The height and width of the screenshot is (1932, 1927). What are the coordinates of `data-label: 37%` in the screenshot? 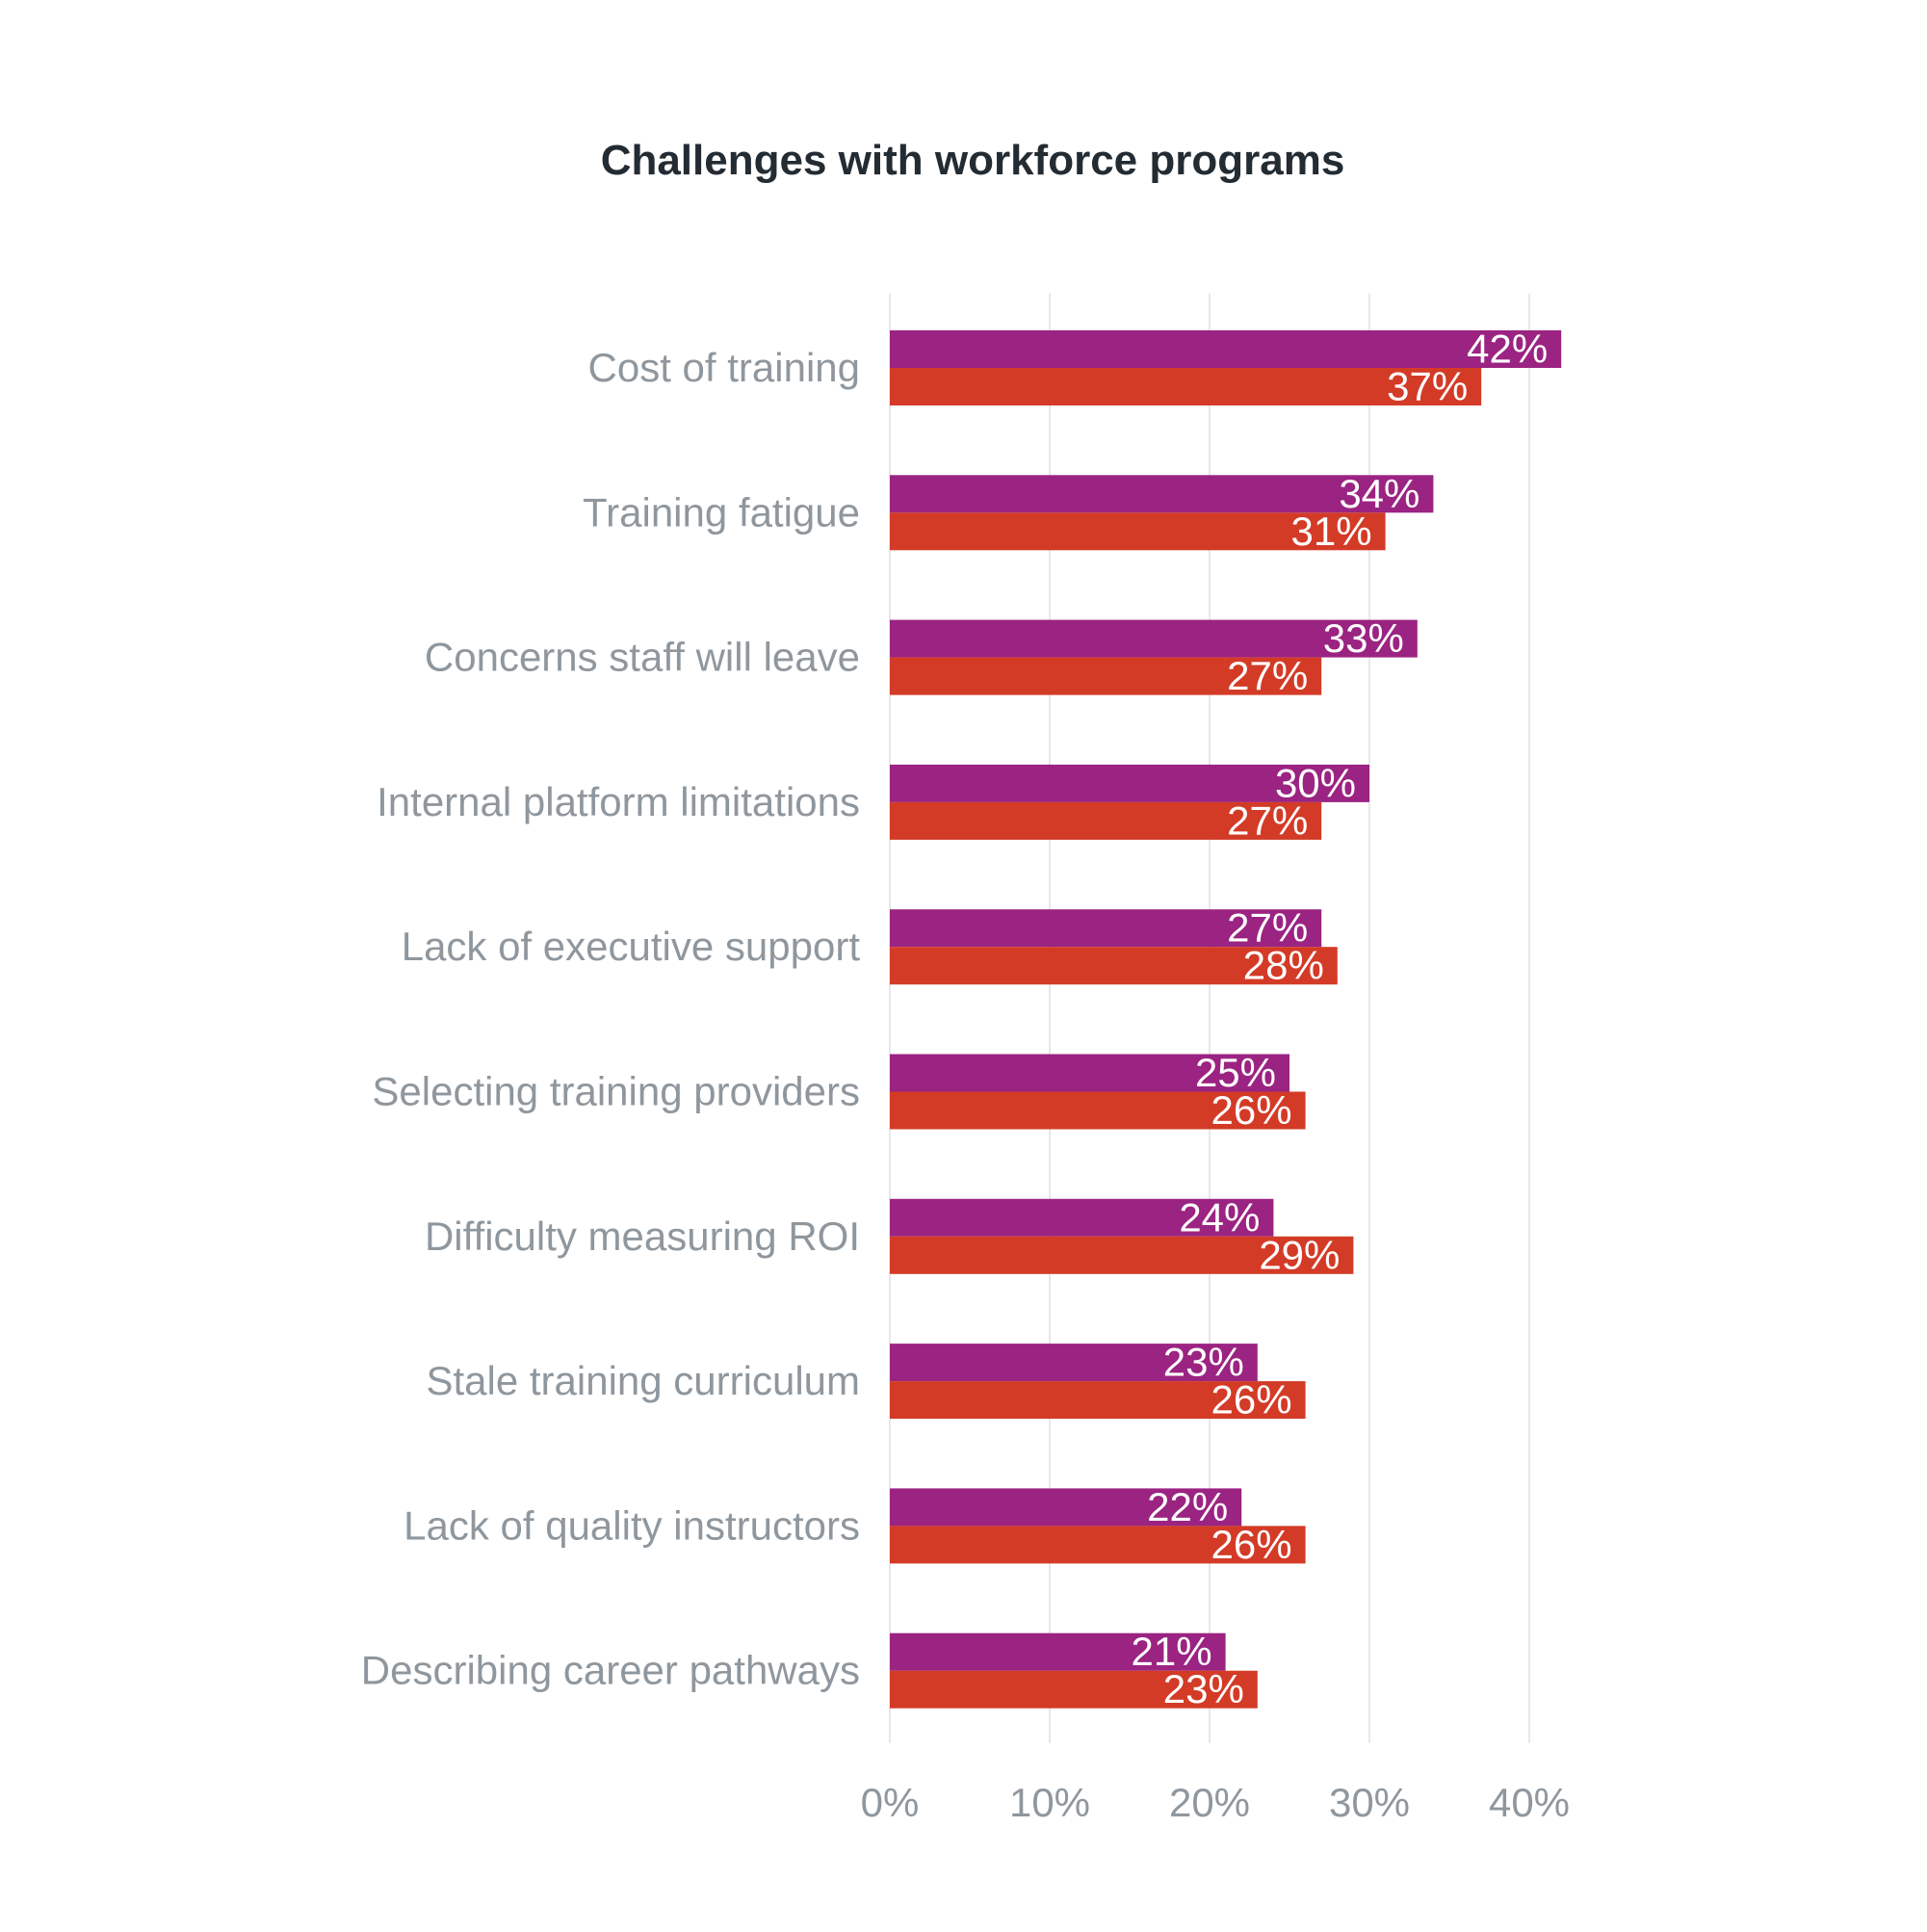 It's located at (1427, 386).